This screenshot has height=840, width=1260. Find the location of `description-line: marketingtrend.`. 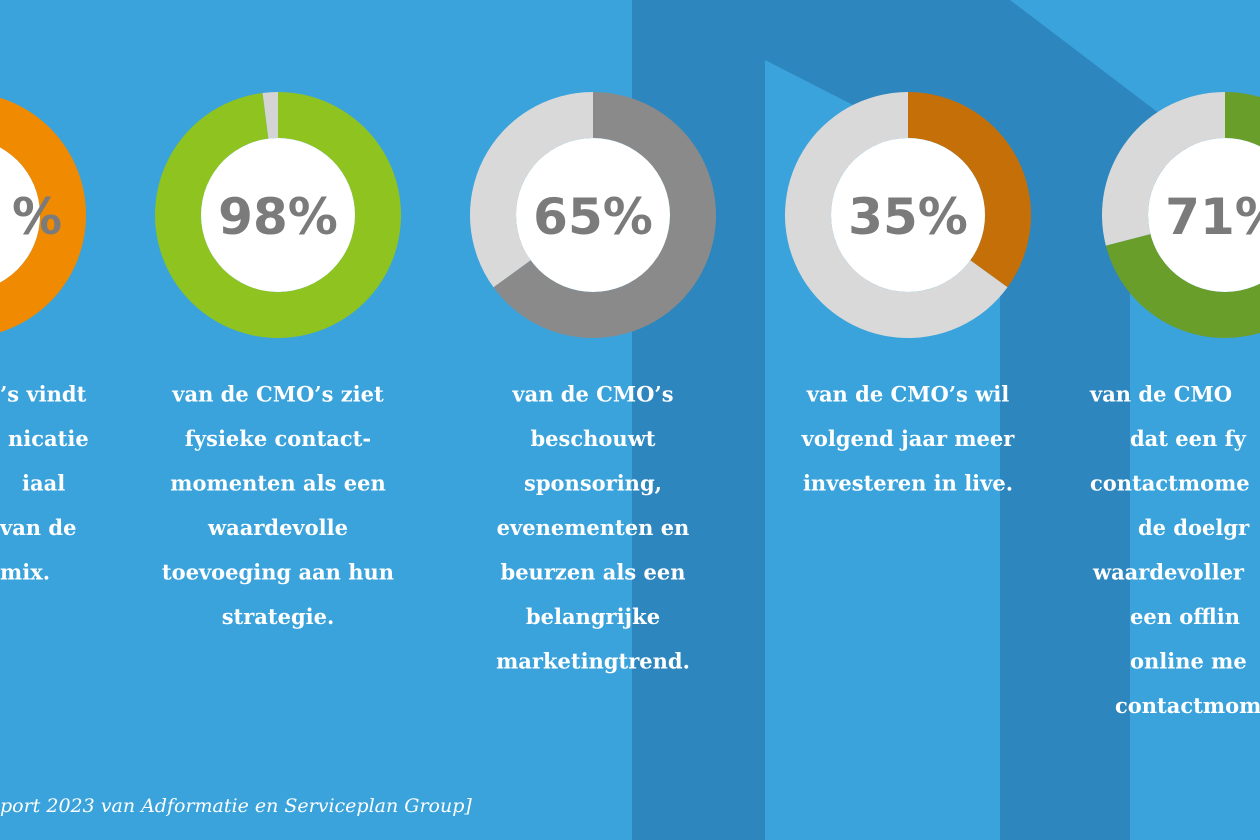

description-line: marketingtrend. is located at coordinates (593, 661).